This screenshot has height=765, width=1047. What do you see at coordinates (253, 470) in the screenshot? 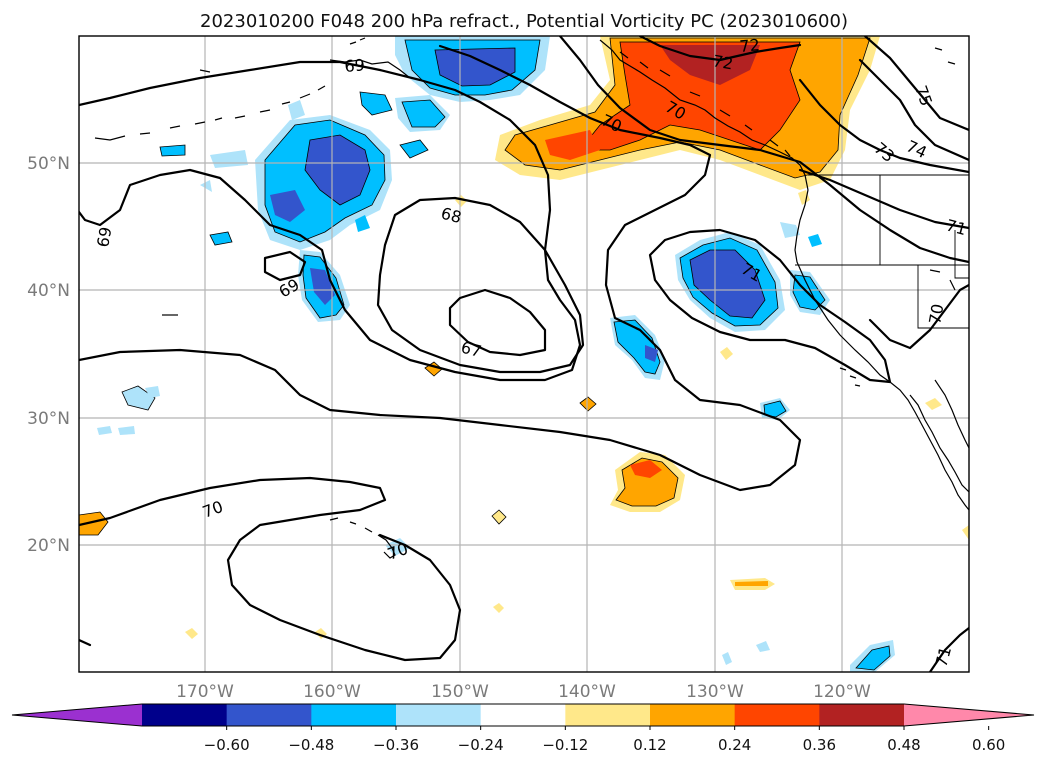
I see `negative-anomaly-west` at bounding box center [253, 470].